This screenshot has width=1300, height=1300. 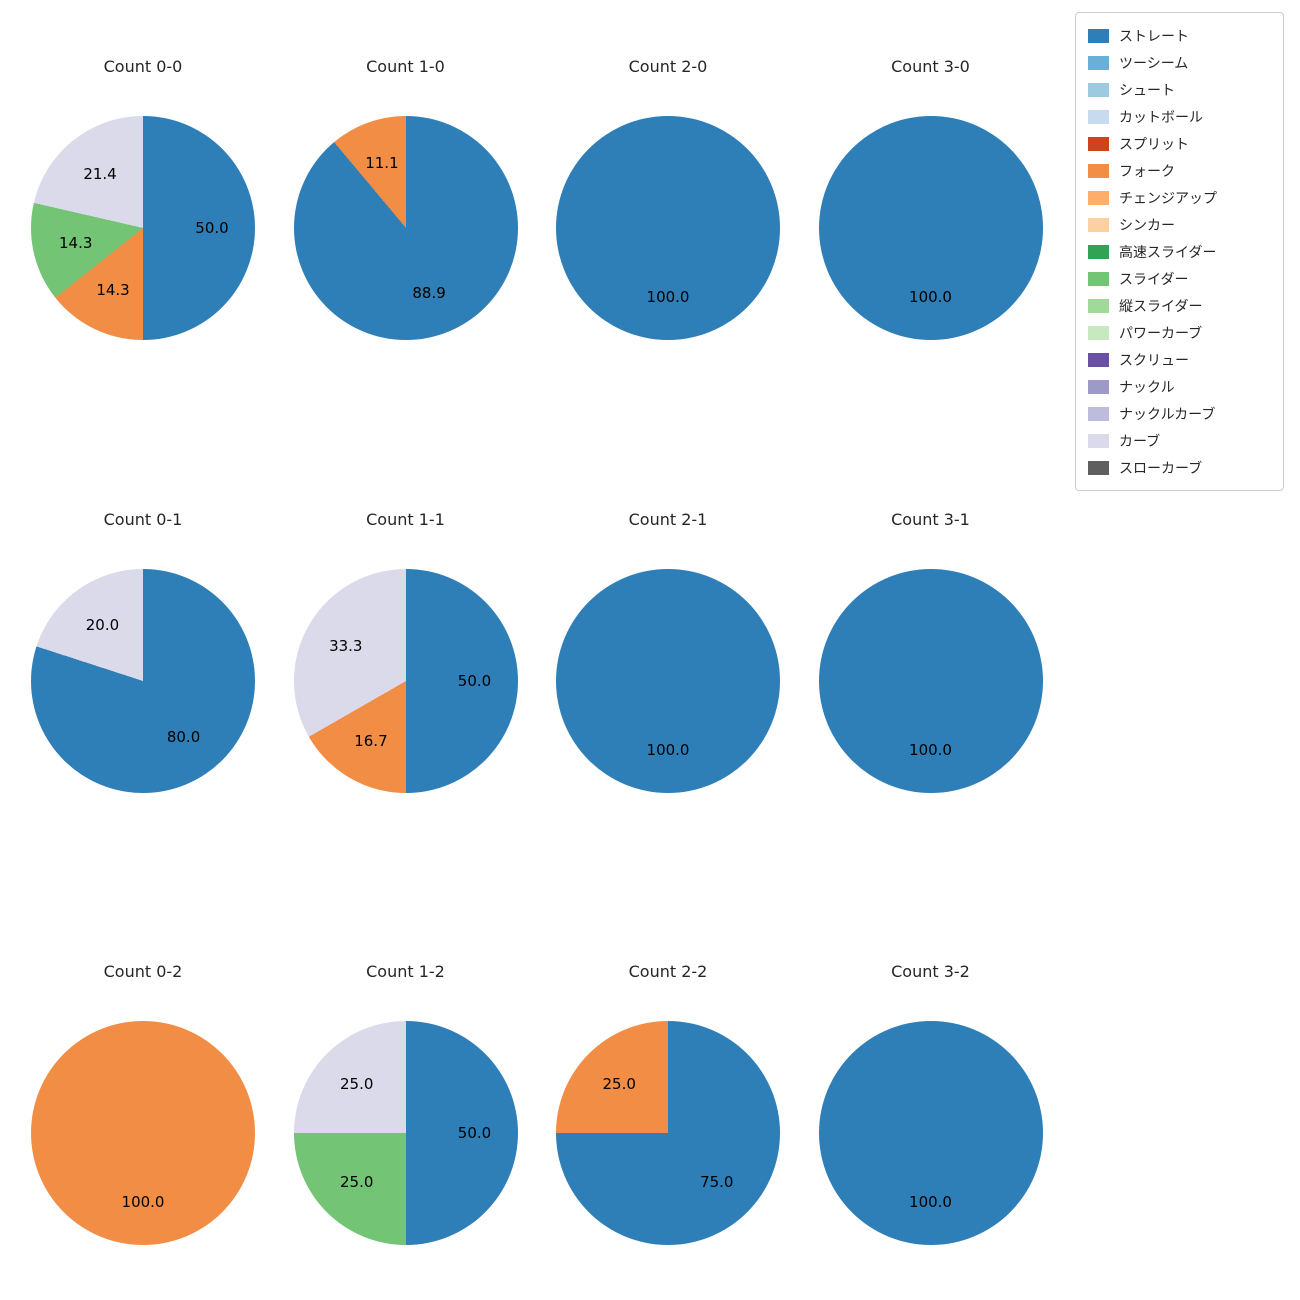 What do you see at coordinates (1161, 117) in the screenshot?
I see `legend-label: カットボール` at bounding box center [1161, 117].